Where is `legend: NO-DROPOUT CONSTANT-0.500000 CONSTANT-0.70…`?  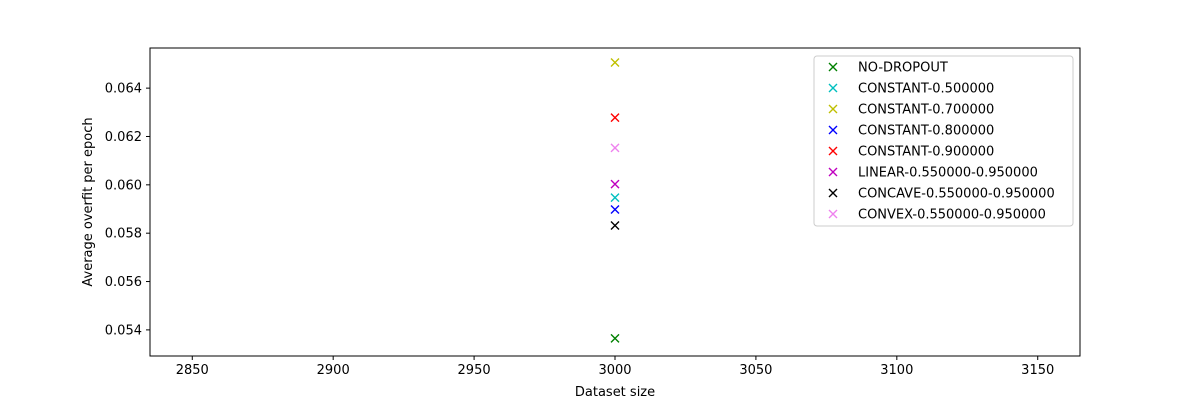 legend: NO-DROPOUT CONSTANT-0.500000 CONSTANT-0.70… is located at coordinates (943, 141).